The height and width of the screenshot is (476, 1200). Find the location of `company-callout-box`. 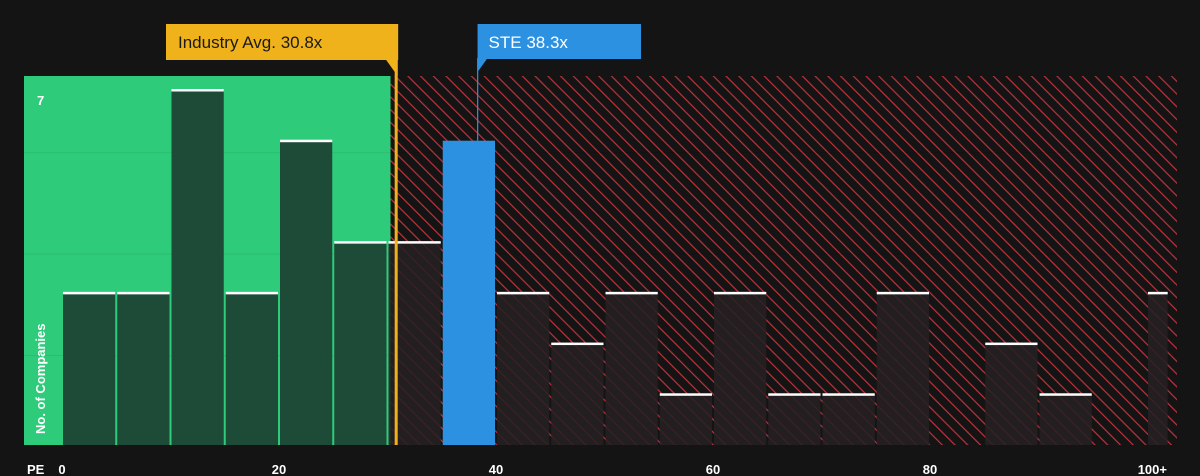

company-callout-box is located at coordinates (559, 41).